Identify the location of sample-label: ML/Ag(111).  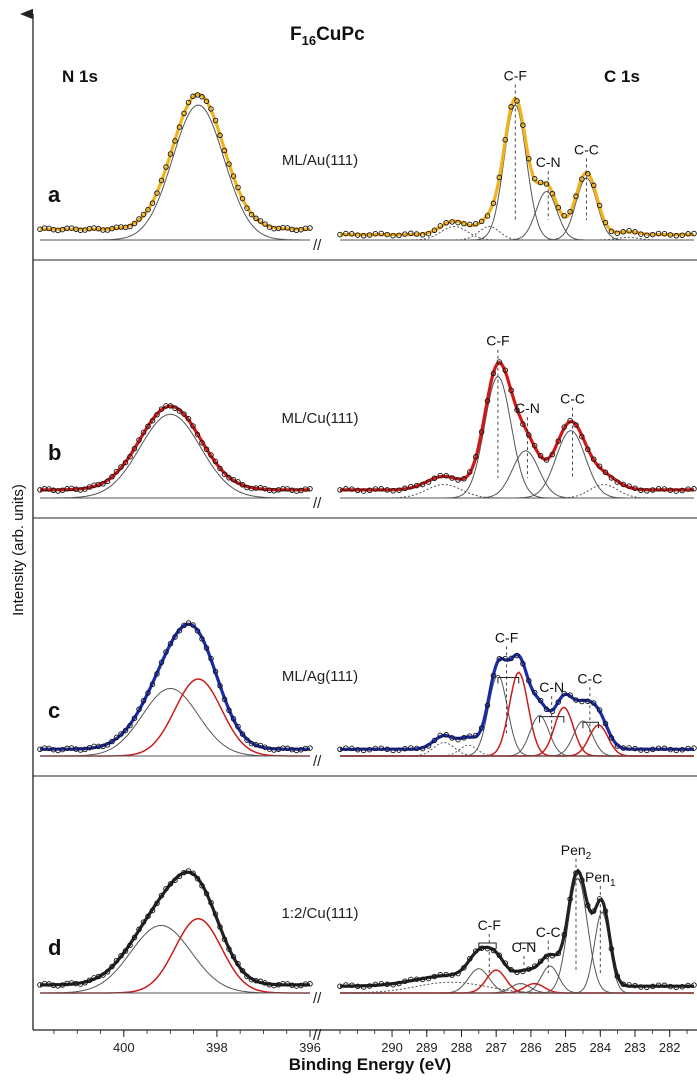
(320, 676).